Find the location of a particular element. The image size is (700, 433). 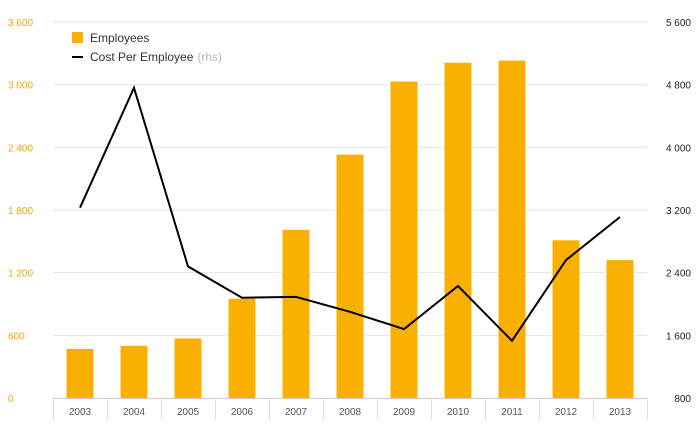

x-tick-label: 2008 is located at coordinates (350, 412).